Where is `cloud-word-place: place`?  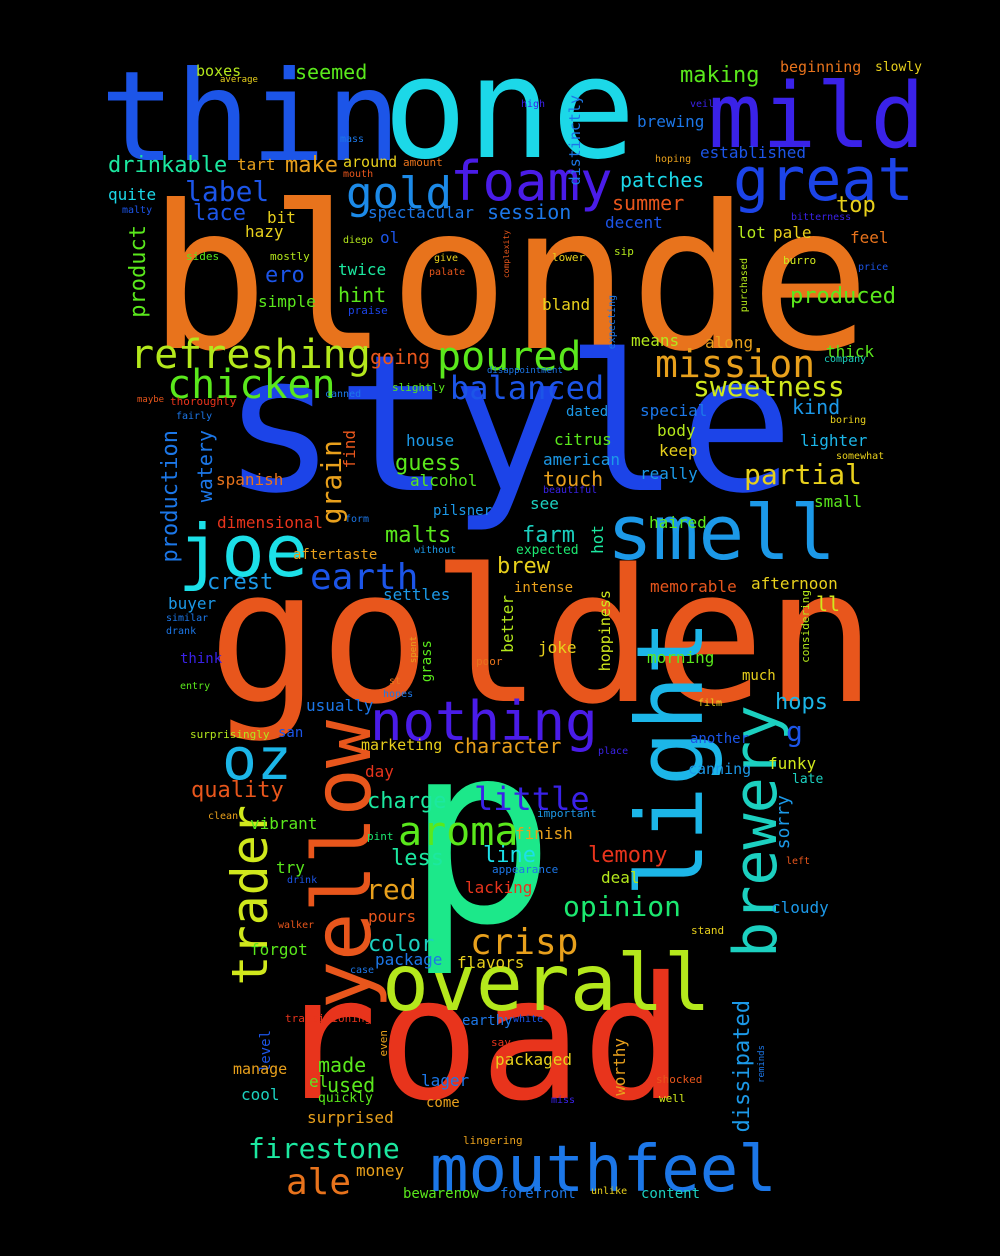
cloud-word-place: place is located at coordinates (613, 751).